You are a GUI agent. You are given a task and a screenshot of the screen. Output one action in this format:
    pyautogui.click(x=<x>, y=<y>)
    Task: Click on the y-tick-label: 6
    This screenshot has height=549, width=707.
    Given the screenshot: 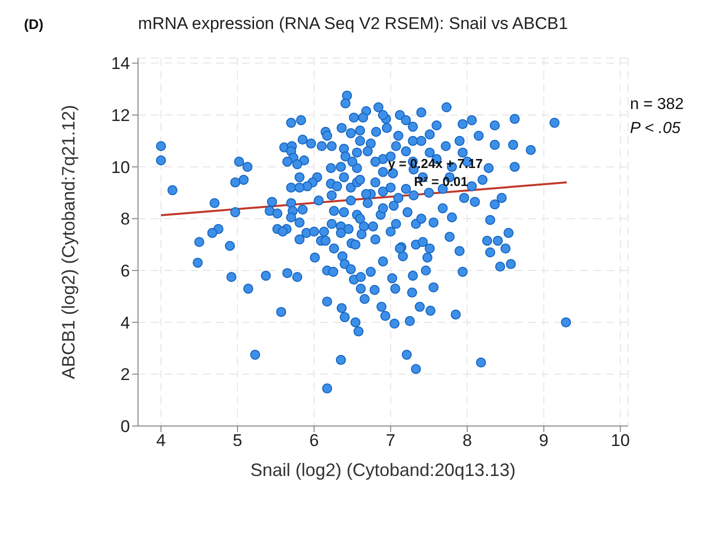 What is the action you would take?
    pyautogui.click(x=125, y=271)
    